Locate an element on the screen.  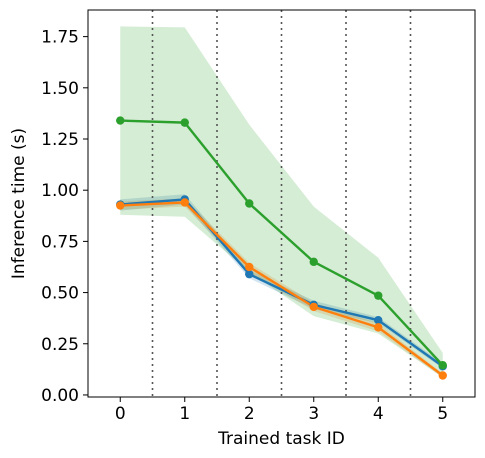
x-tick-label-1: 1 is located at coordinates (184, 414).